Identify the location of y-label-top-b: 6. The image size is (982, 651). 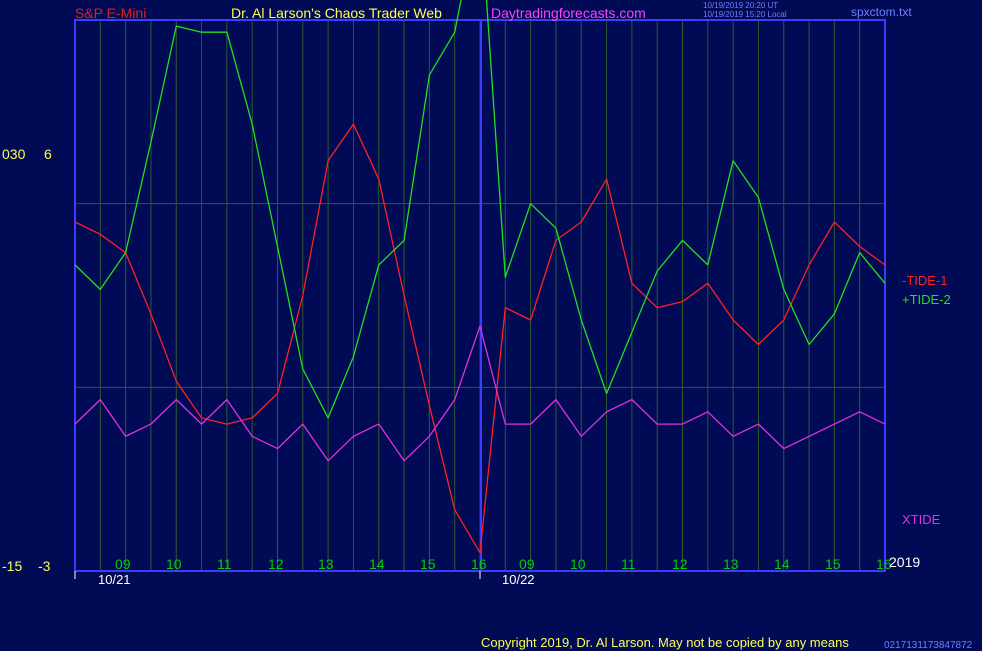
(48, 154).